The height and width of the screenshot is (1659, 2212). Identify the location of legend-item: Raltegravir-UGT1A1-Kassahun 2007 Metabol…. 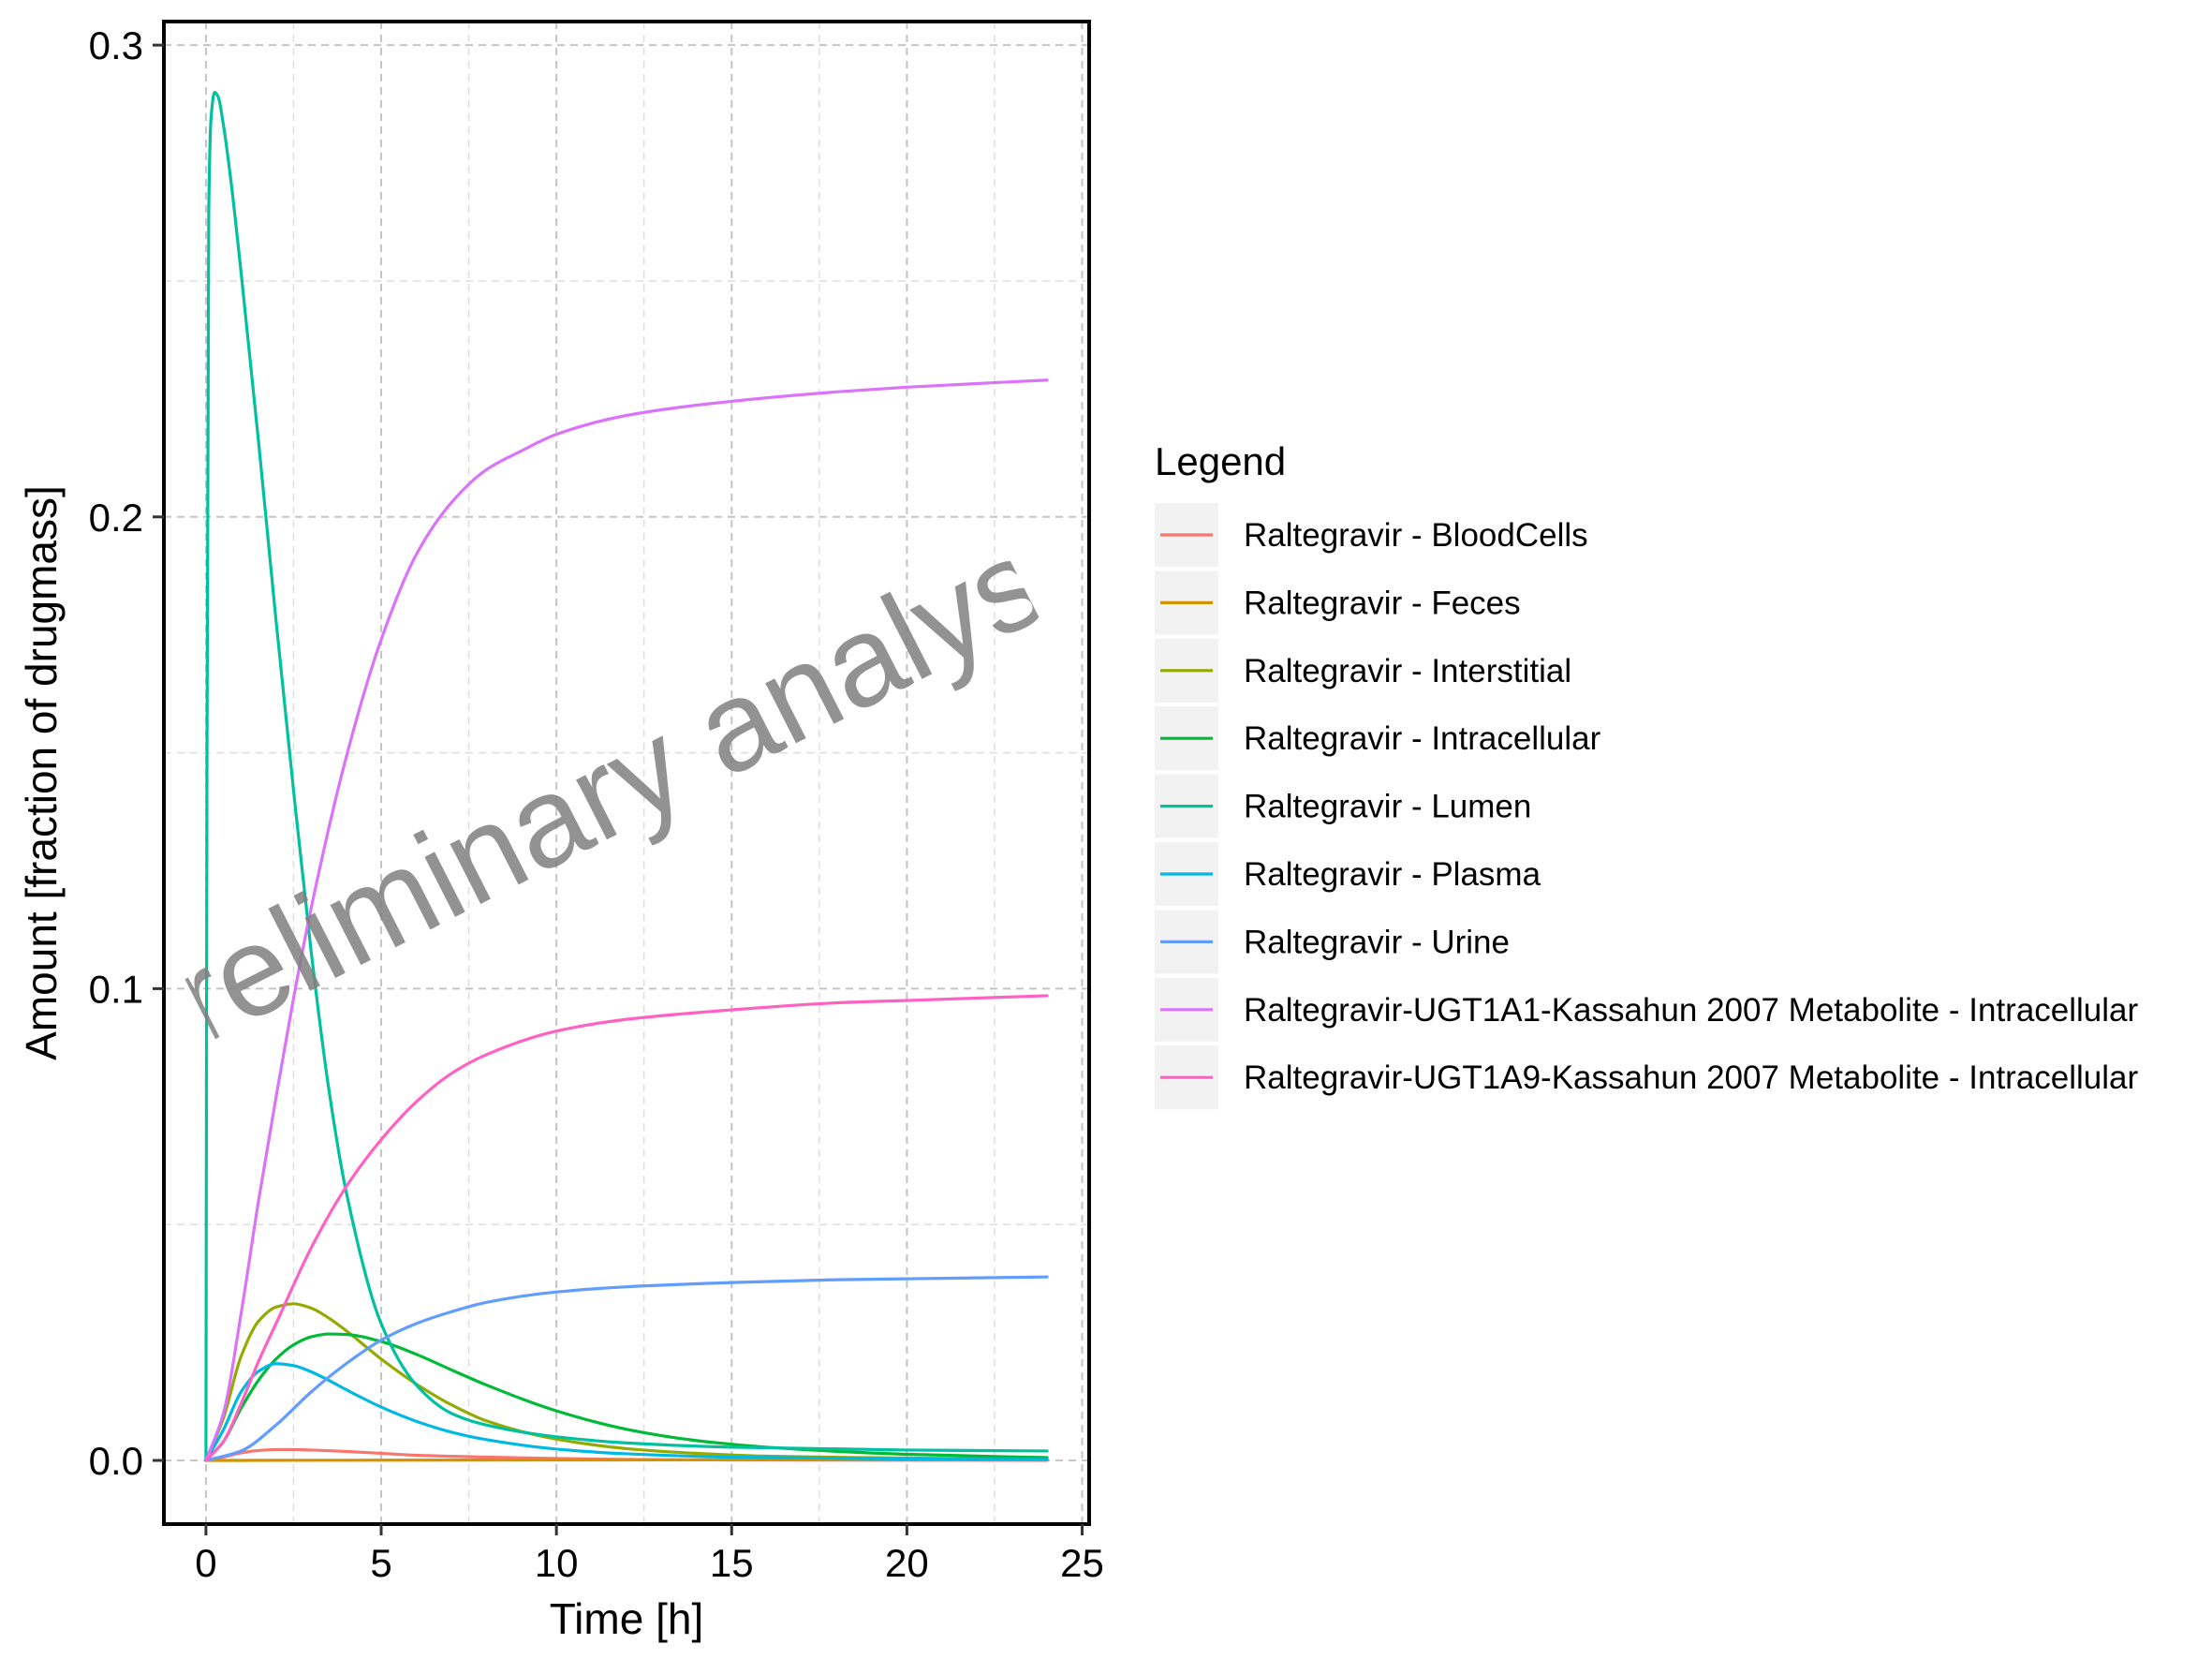
(1647, 1009).